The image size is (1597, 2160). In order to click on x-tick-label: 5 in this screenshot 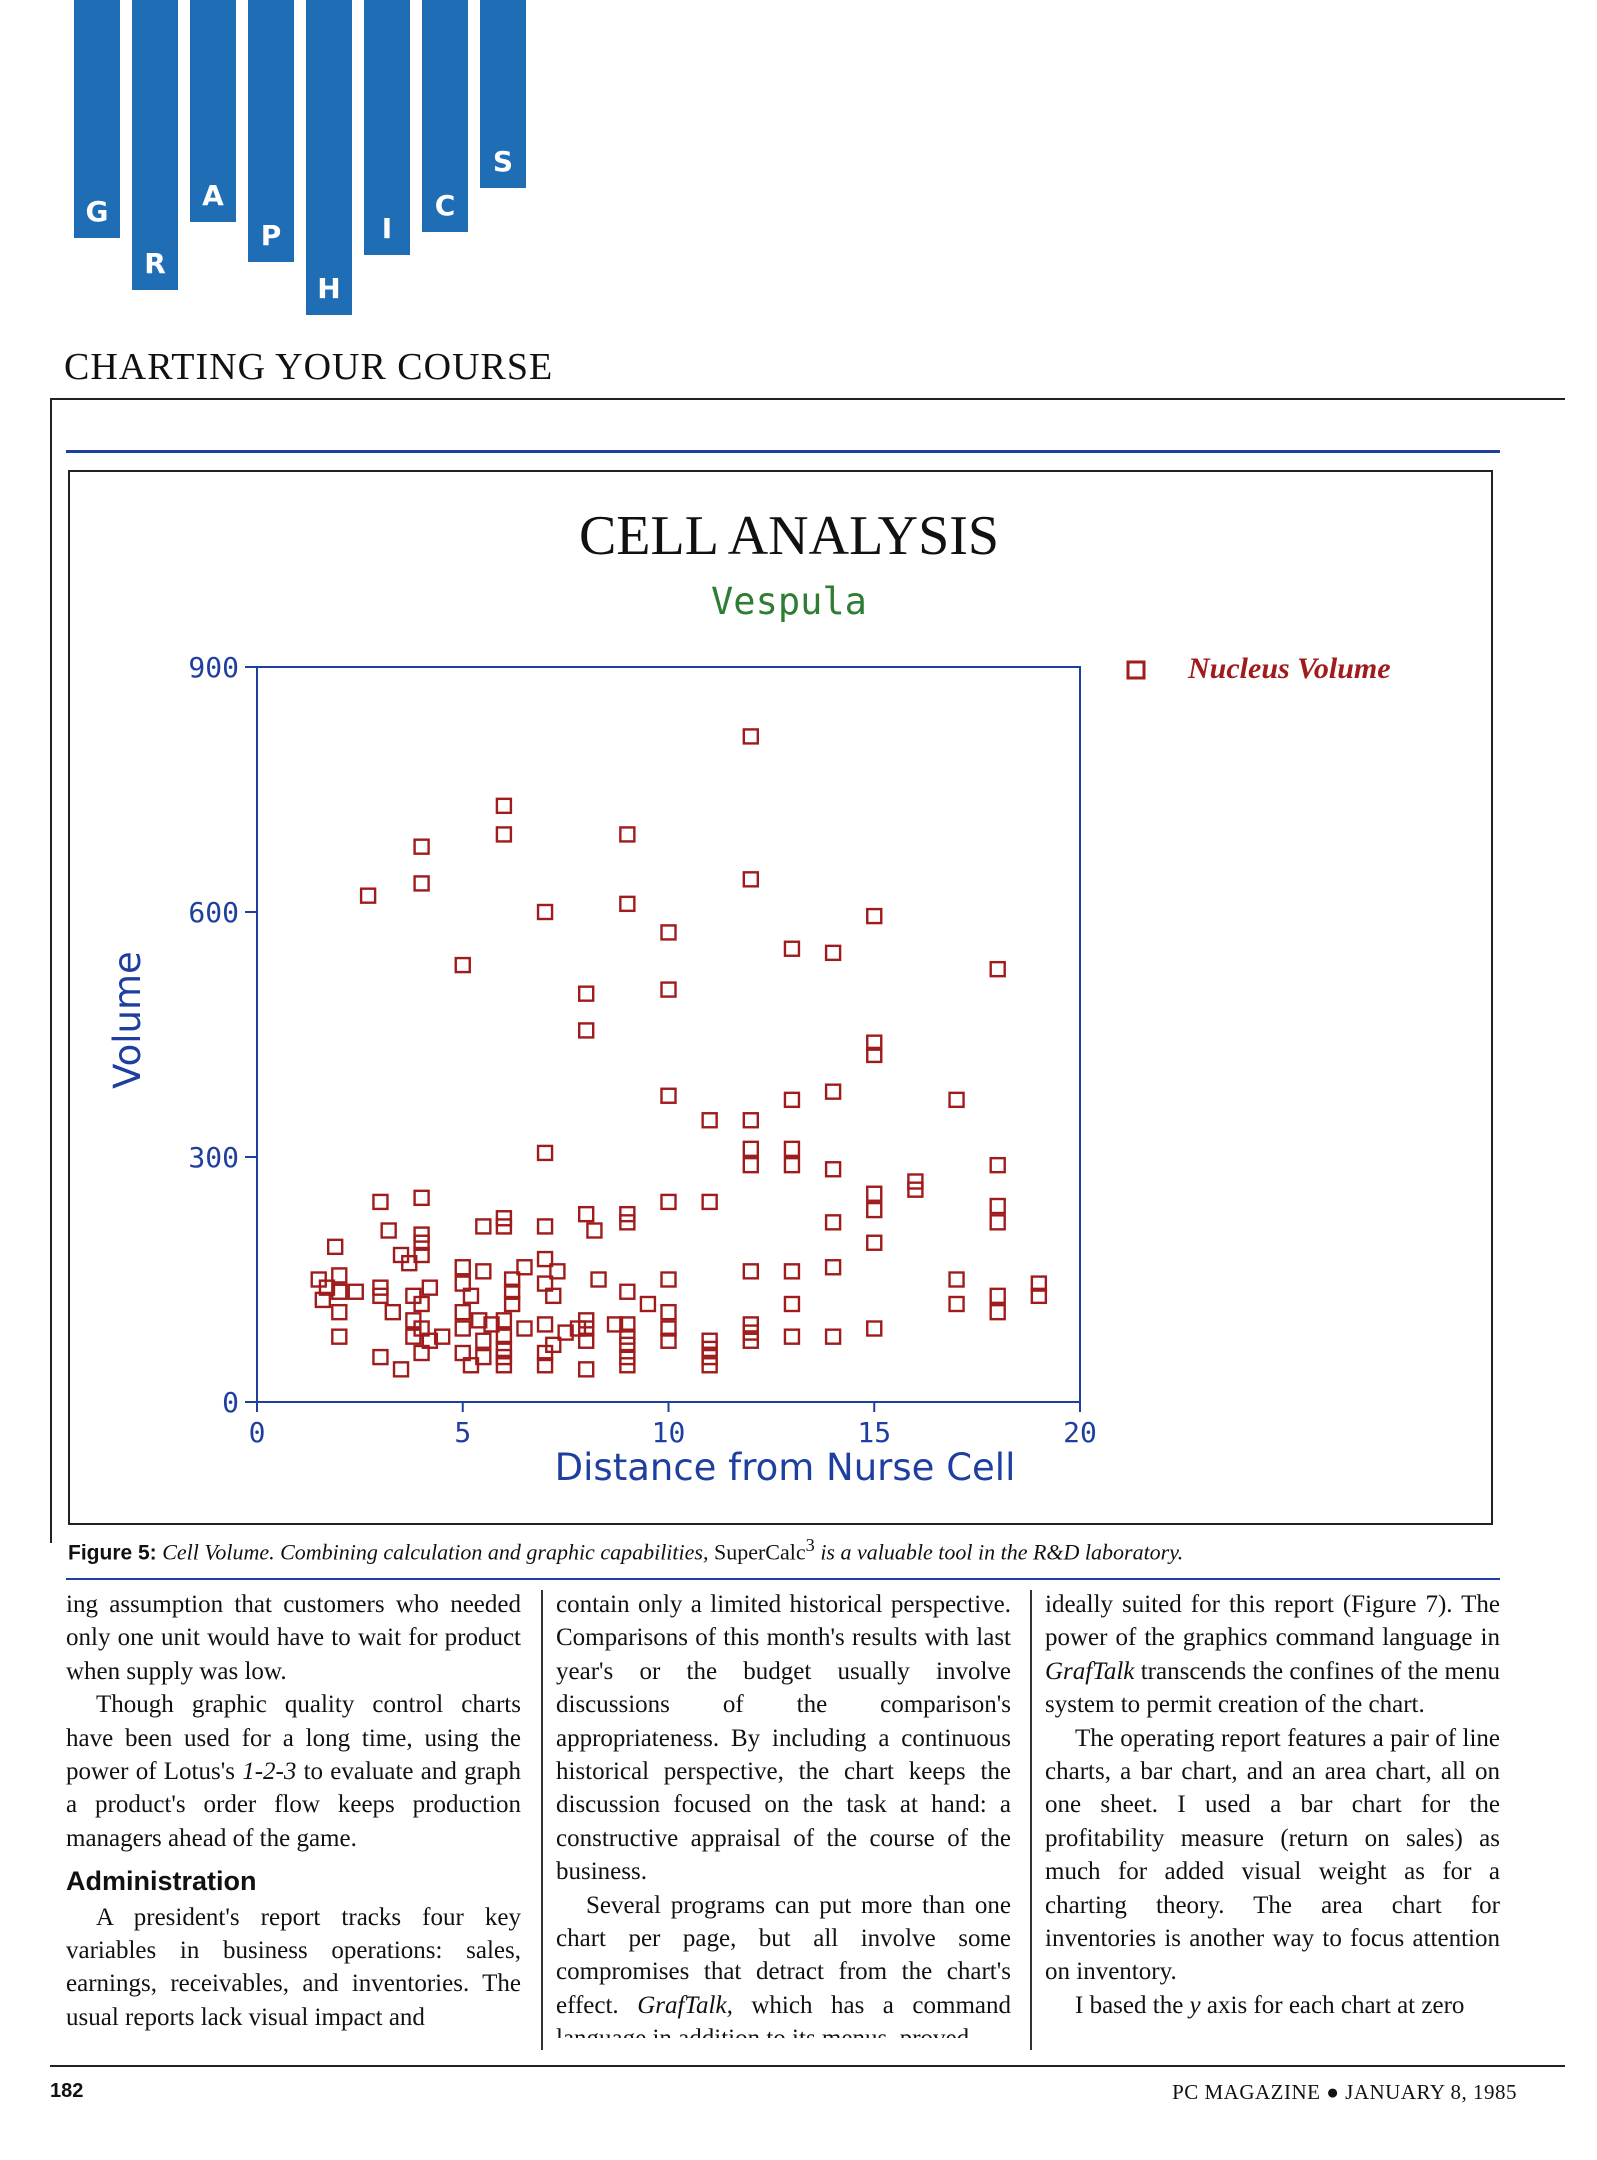, I will do `click(462, 1432)`.